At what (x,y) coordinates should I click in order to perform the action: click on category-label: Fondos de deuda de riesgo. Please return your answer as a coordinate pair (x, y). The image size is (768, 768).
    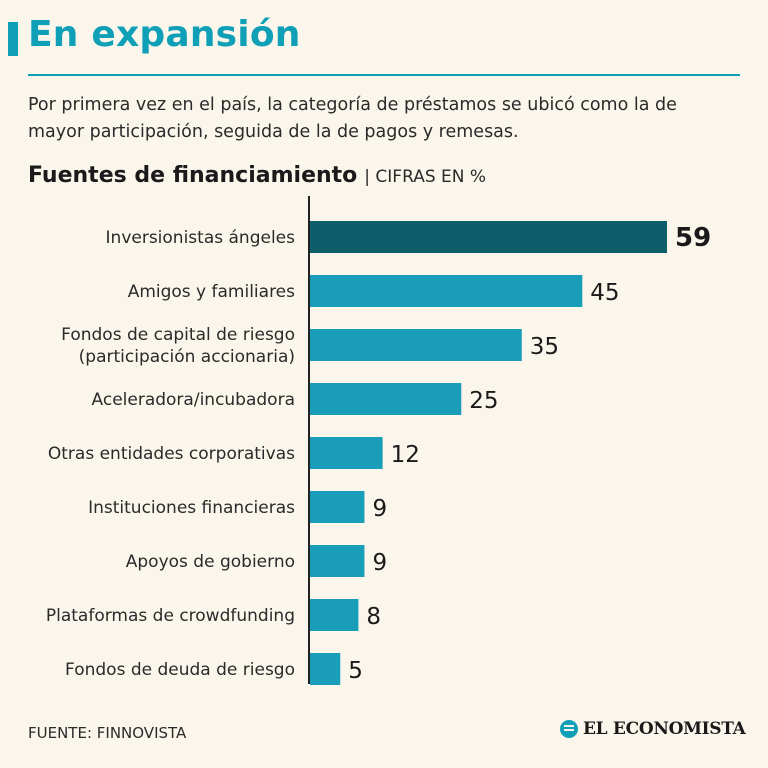
    Looking at the image, I should click on (180, 670).